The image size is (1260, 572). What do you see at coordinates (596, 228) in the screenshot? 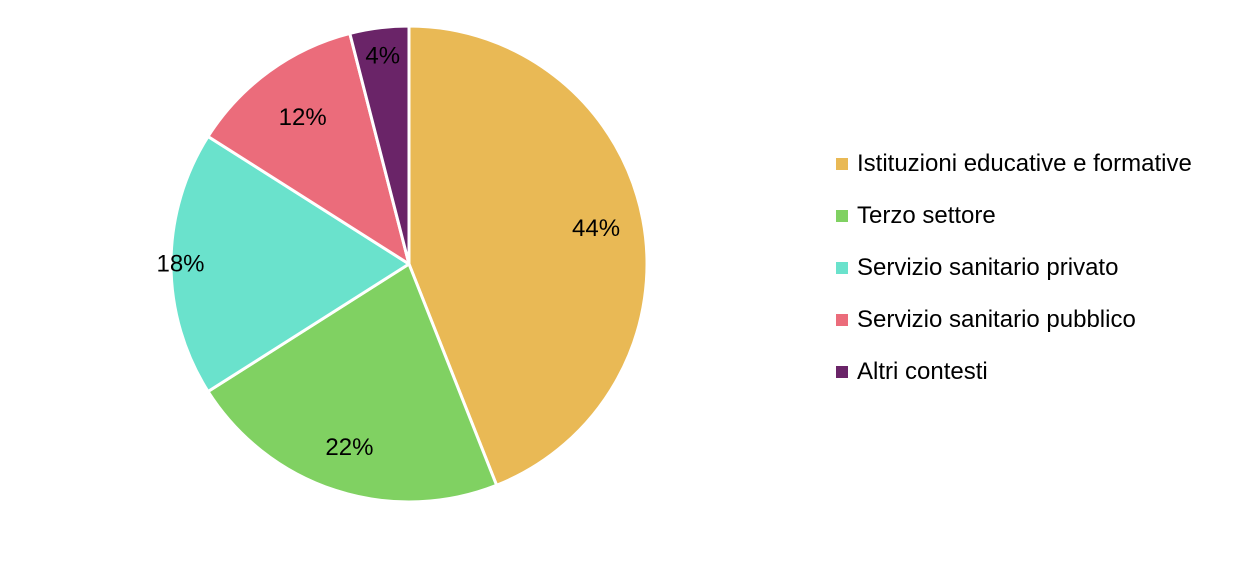
I see `data-label-1: 44%` at bounding box center [596, 228].